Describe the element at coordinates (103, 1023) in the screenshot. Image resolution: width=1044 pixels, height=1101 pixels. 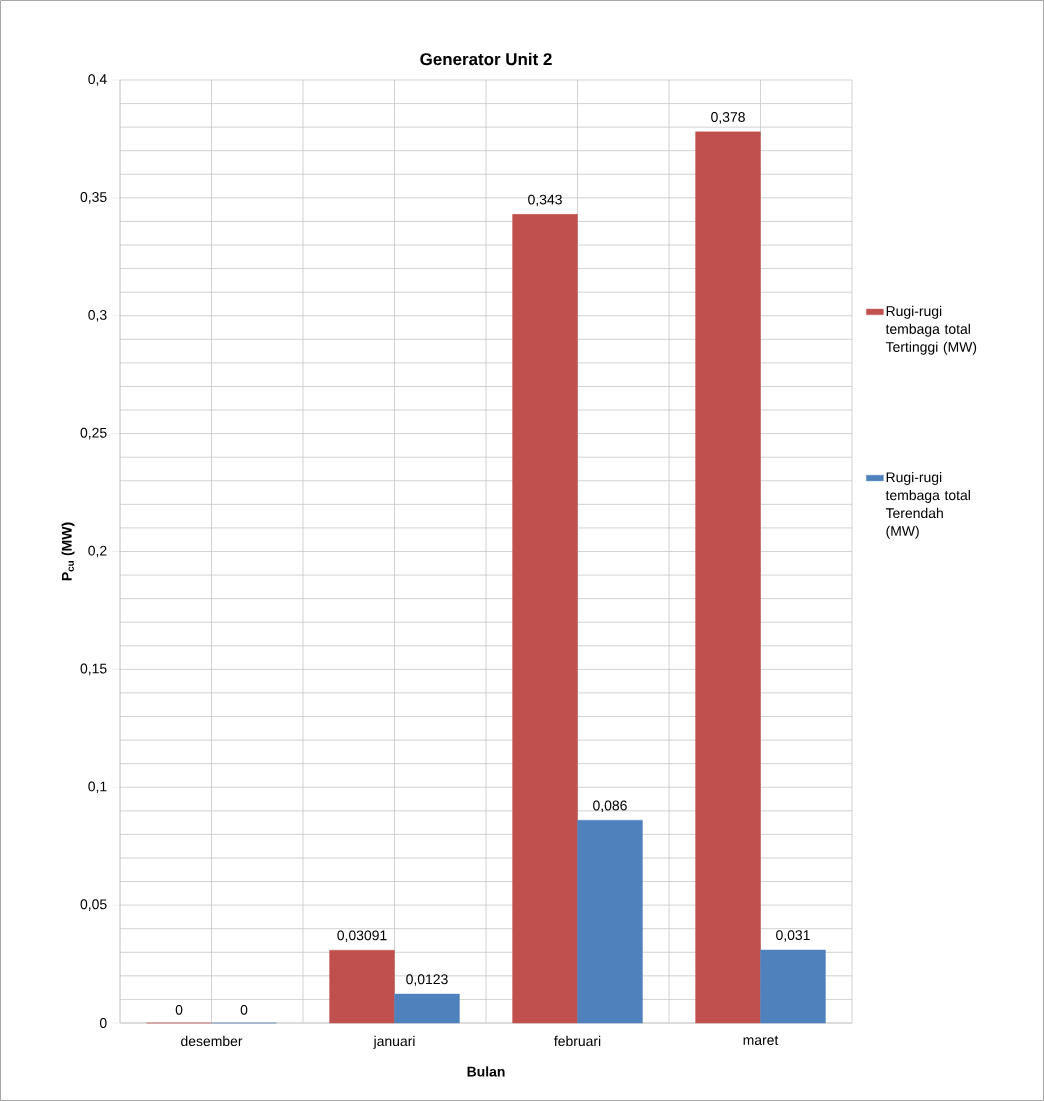
I see `y-tick-label: 0` at that location.